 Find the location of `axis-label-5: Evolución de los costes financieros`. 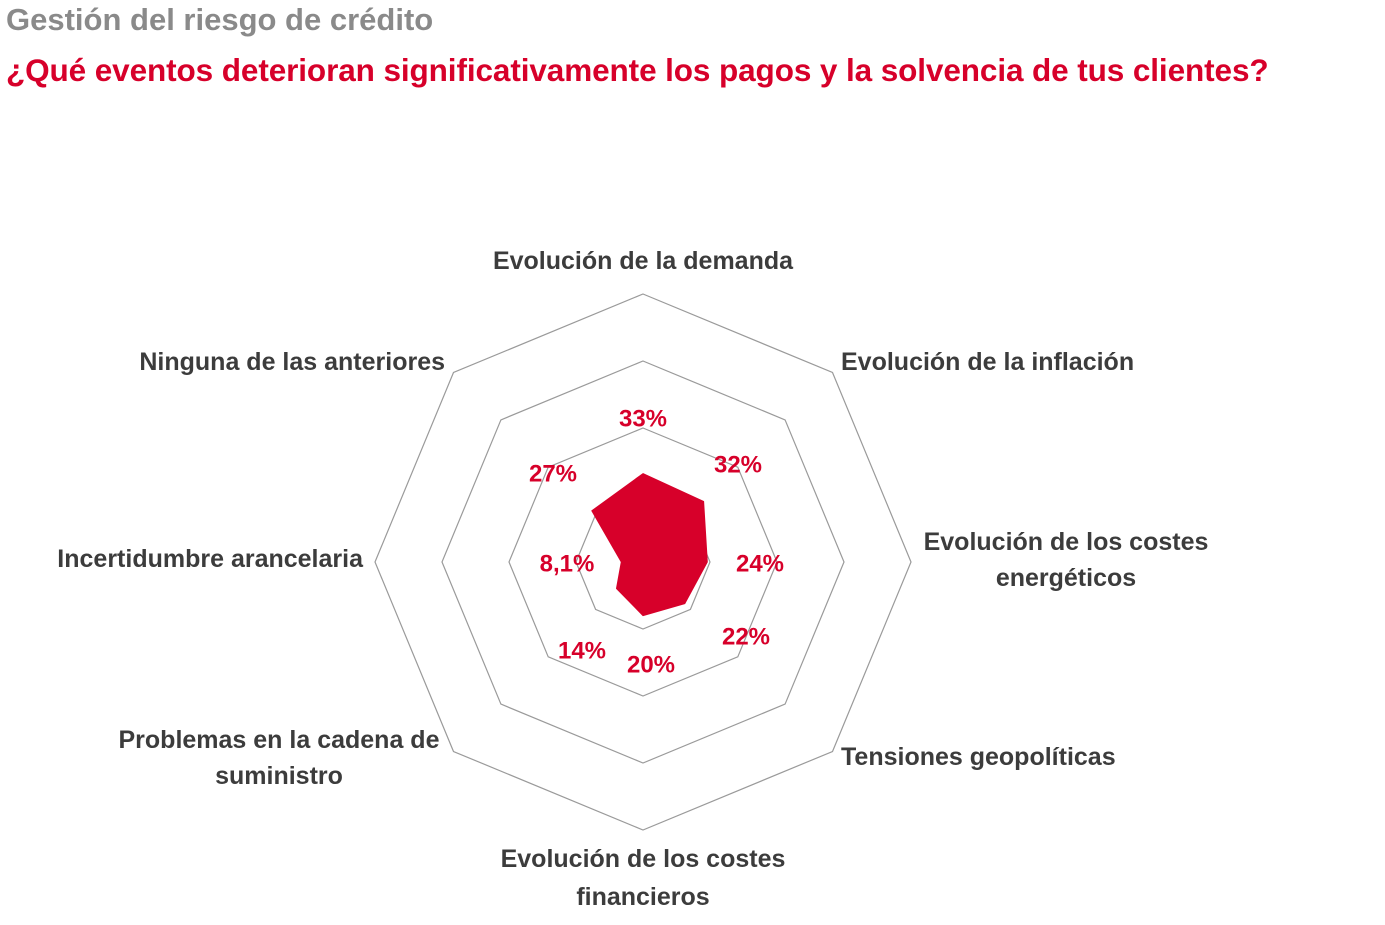

axis-label-5: Evolución de los costes financieros is located at coordinates (643, 878).